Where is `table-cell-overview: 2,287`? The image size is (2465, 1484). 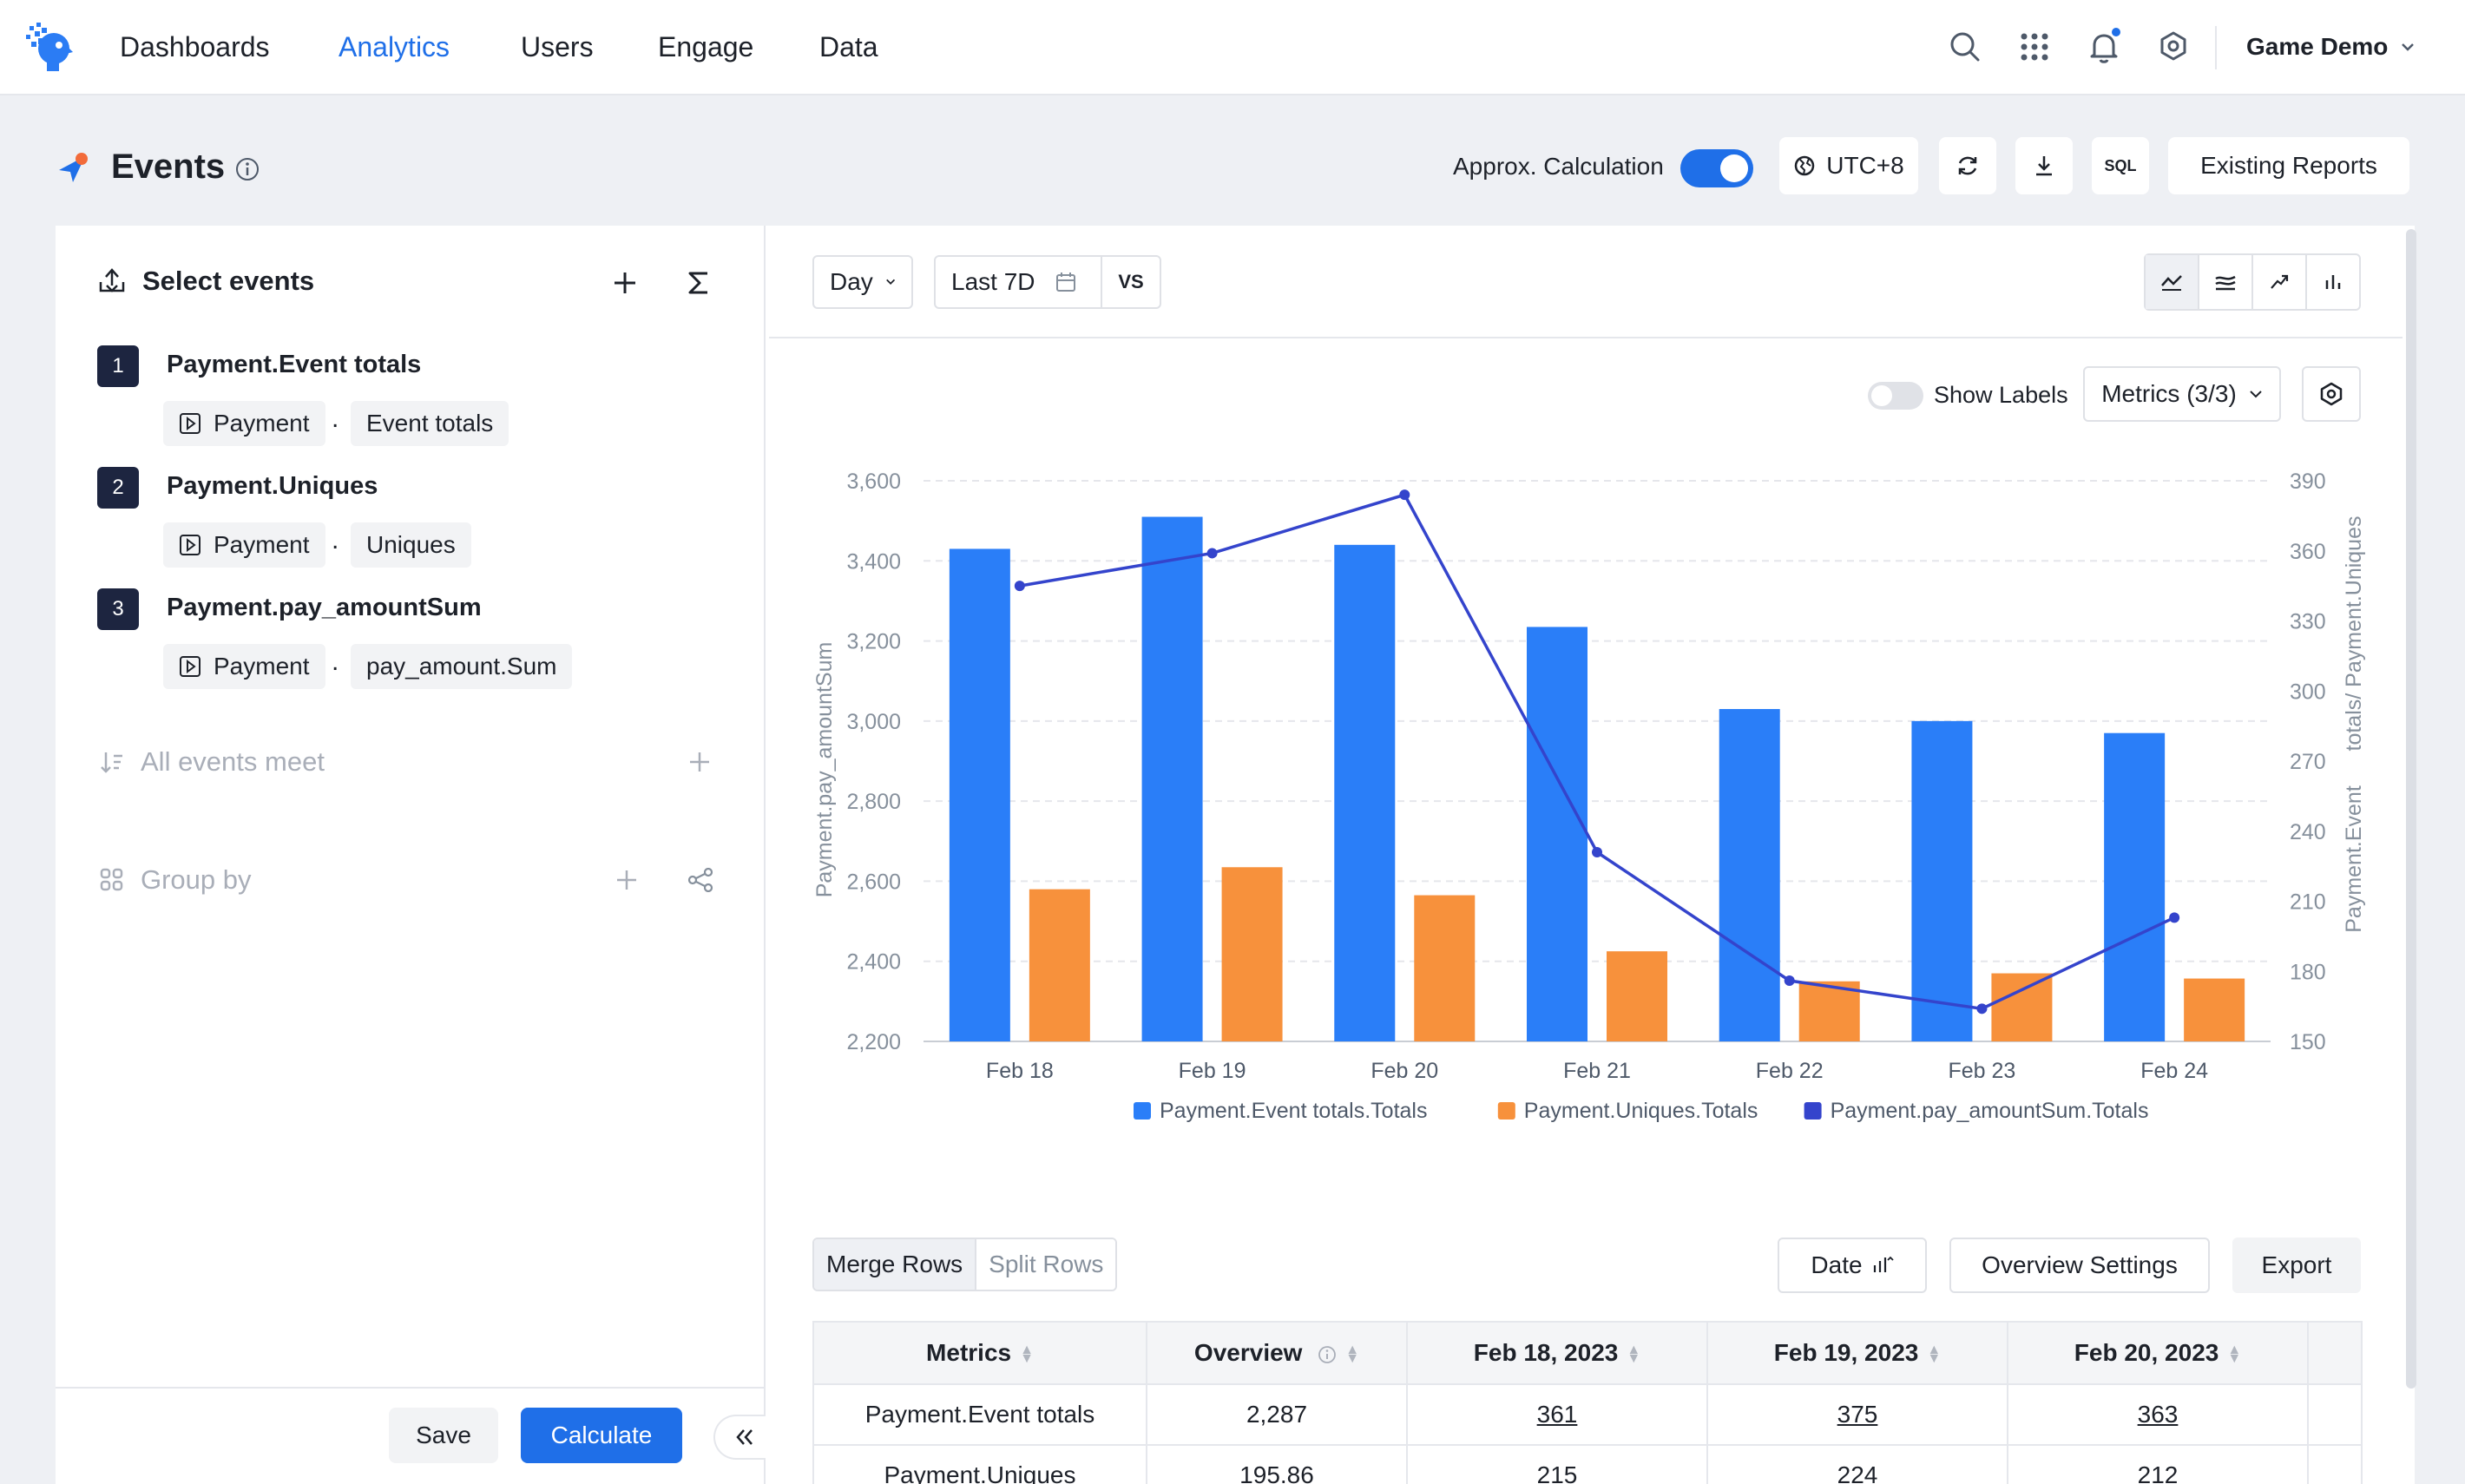 table-cell-overview: 2,287 is located at coordinates (1277, 1415).